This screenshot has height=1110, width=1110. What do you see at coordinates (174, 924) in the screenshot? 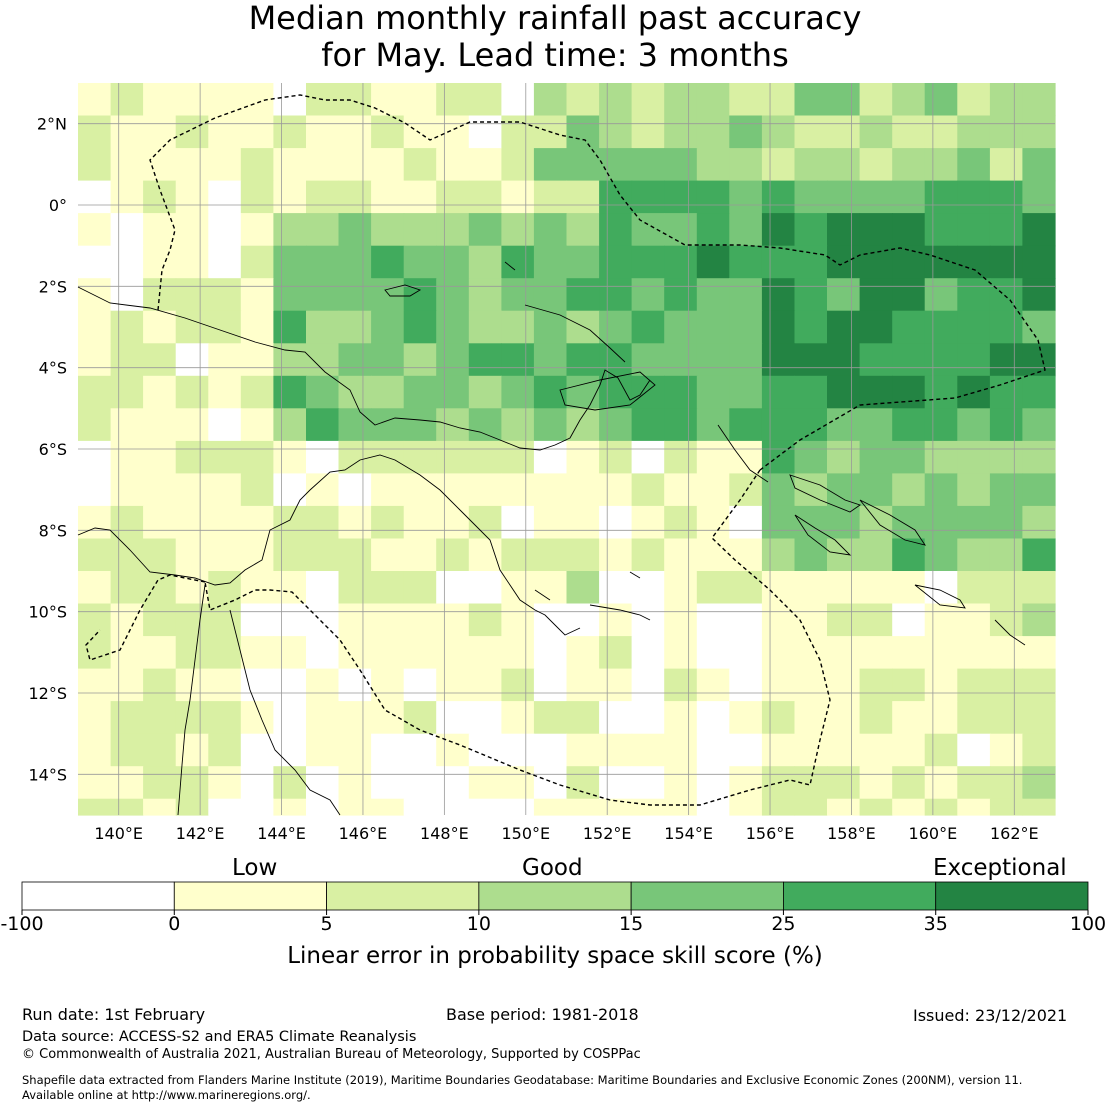
I see `colorbar-tick-label: 0` at bounding box center [174, 924].